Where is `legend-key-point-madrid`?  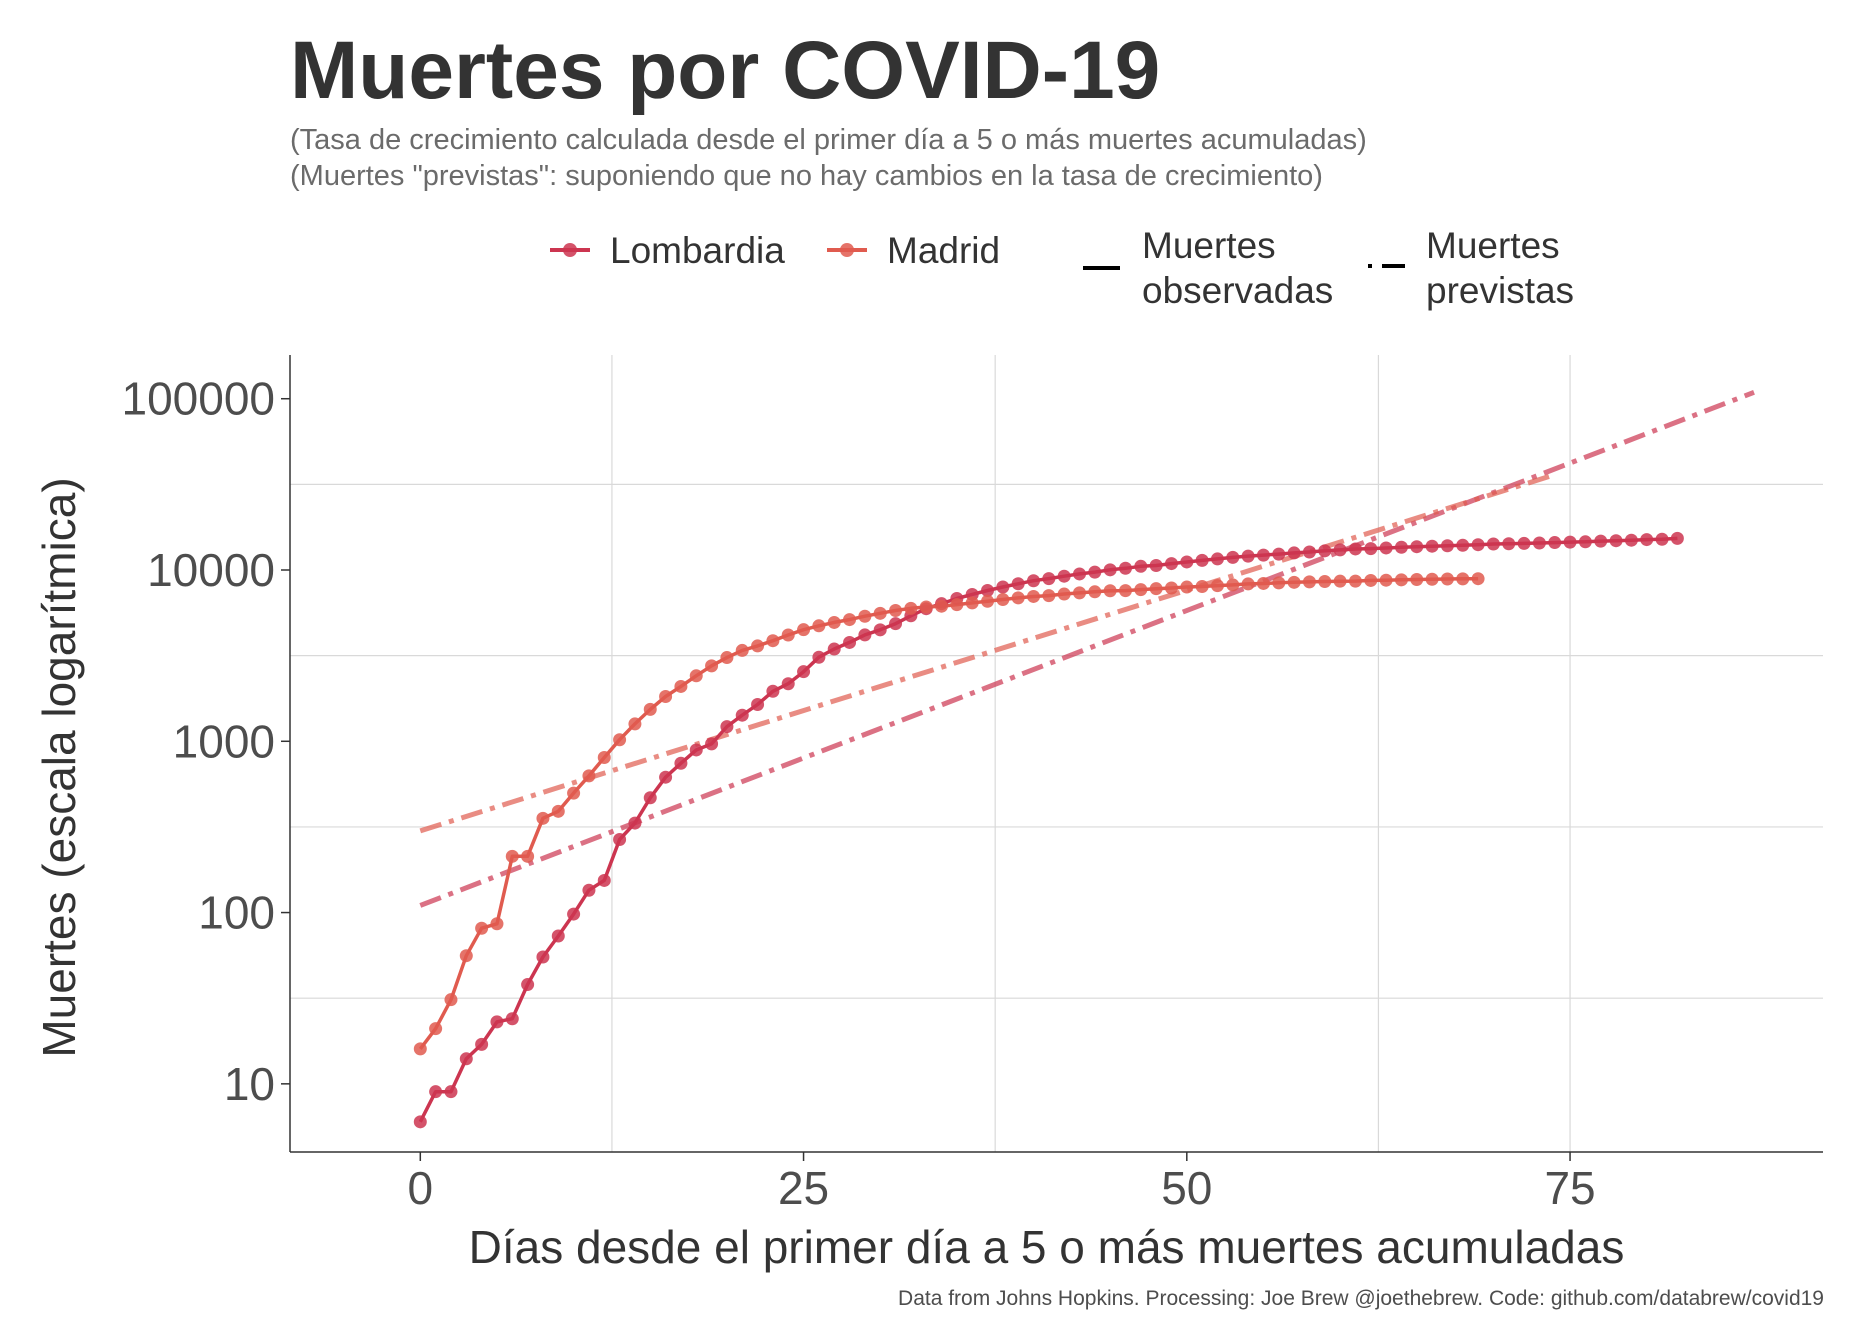
legend-key-point-madrid is located at coordinates (847, 250).